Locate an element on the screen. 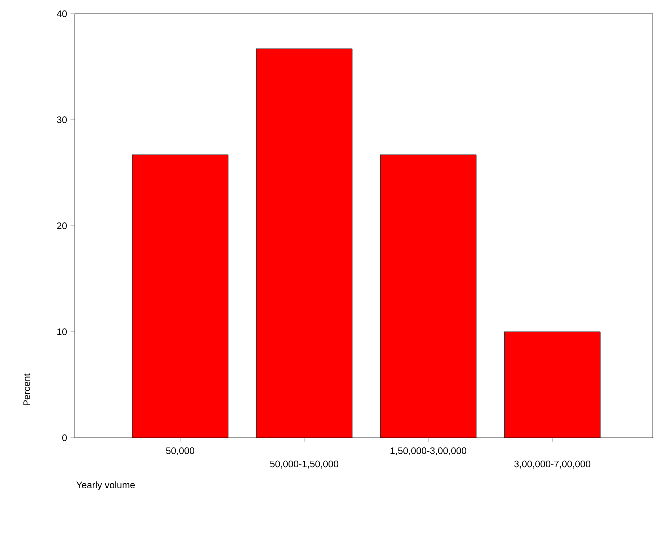  x-tick-label: 50,000-1,50,000 is located at coordinates (304, 464).